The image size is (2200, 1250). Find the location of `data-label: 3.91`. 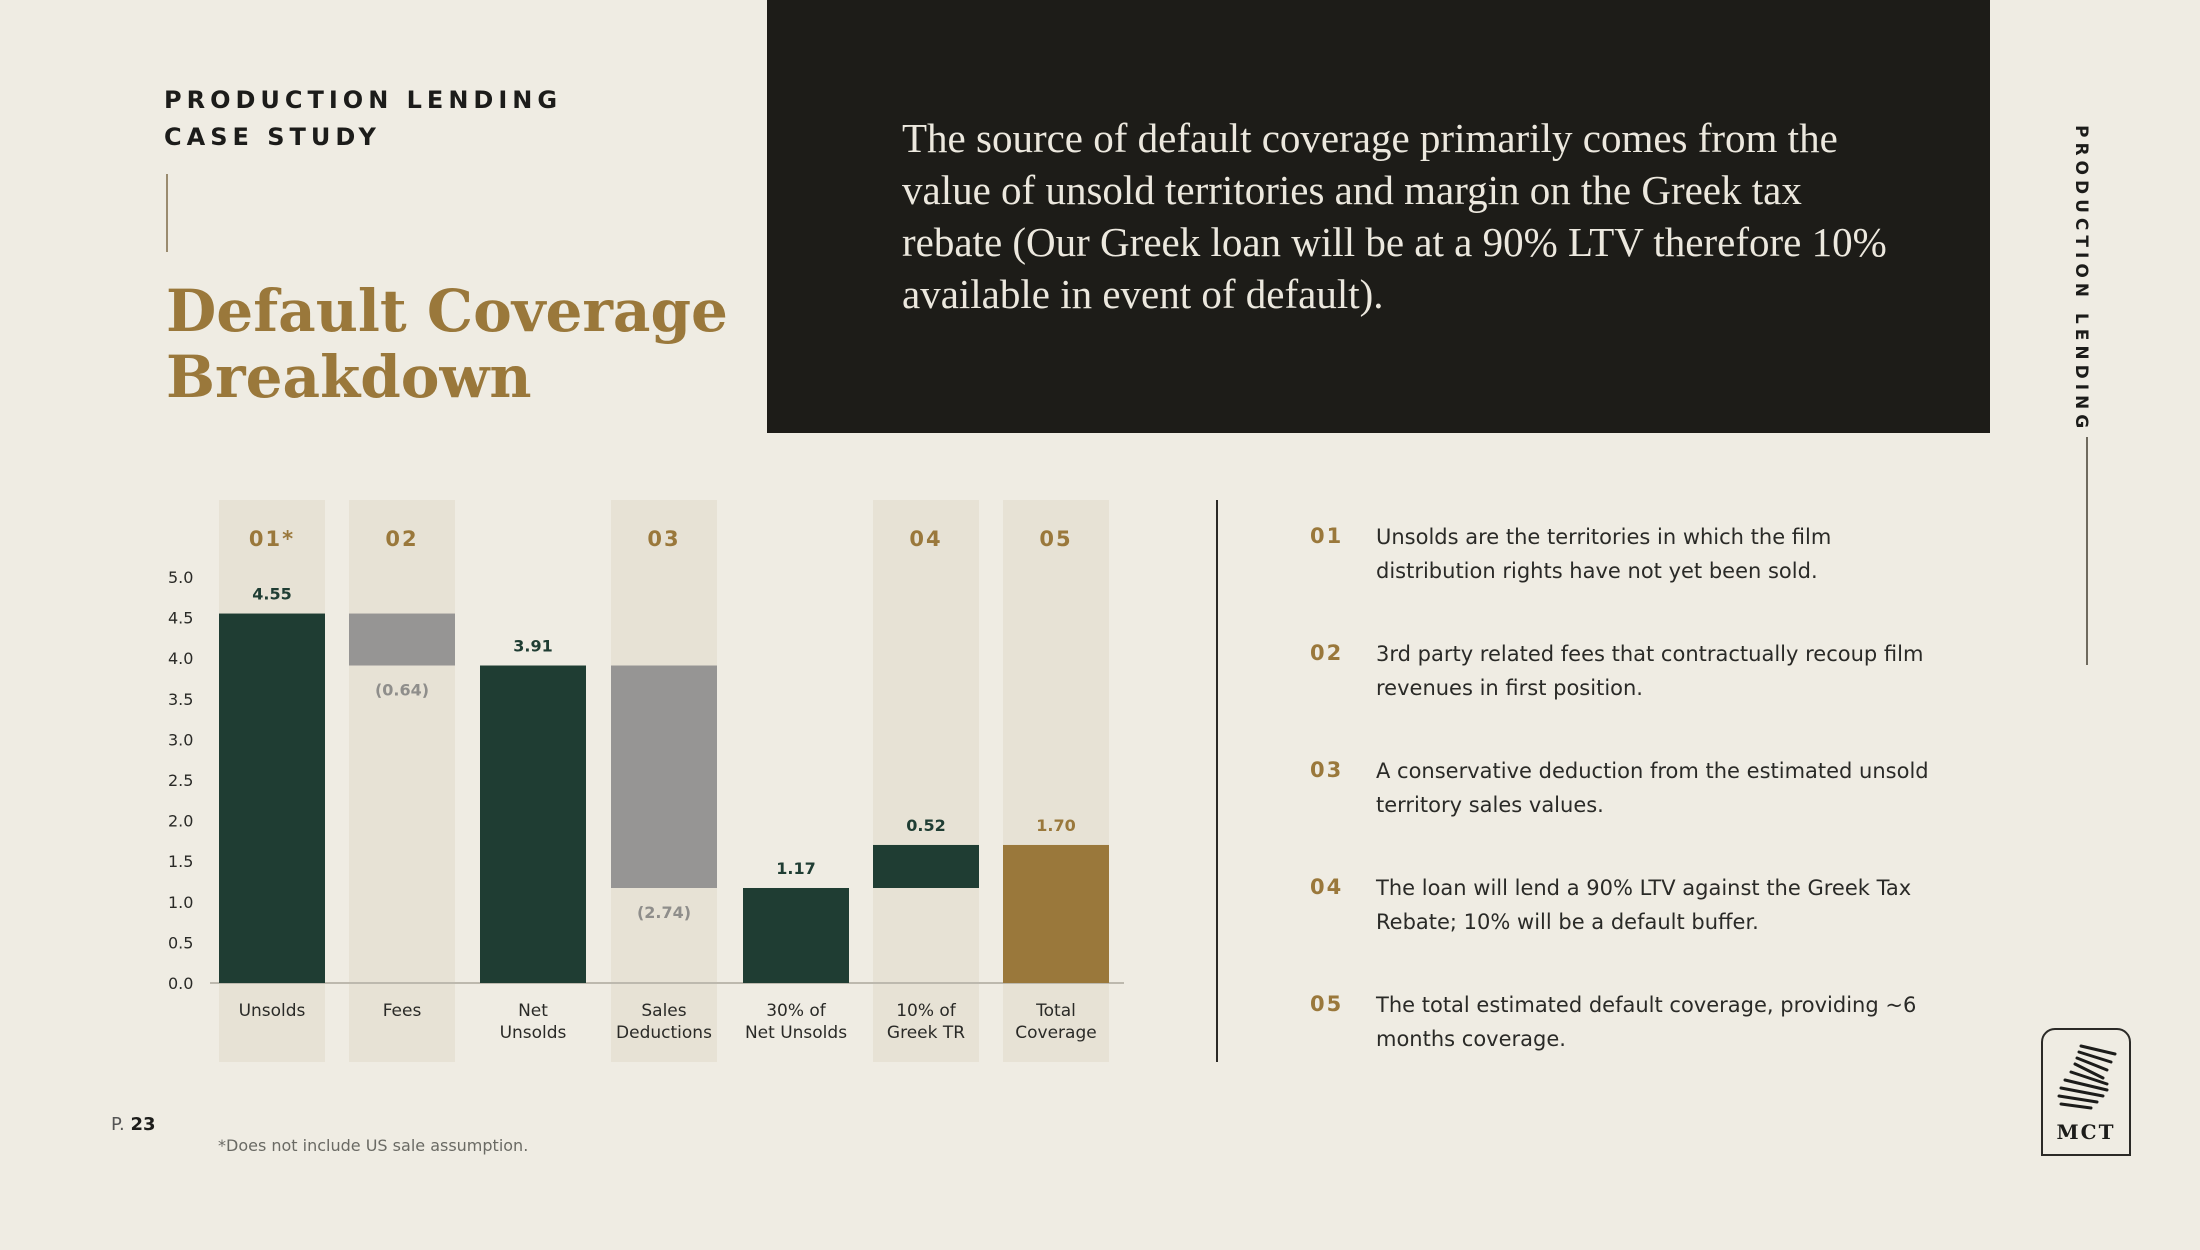

data-label: 3.91 is located at coordinates (532, 646).